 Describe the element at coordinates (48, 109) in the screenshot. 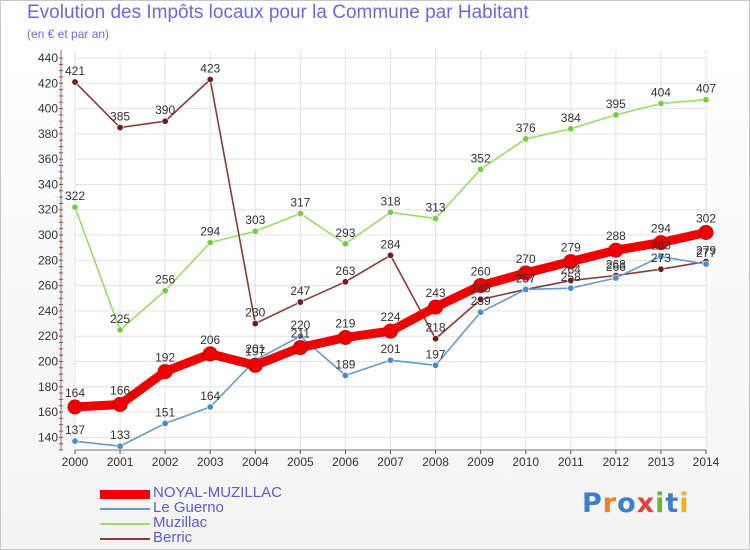

I see `y-tick-label: 400` at that location.